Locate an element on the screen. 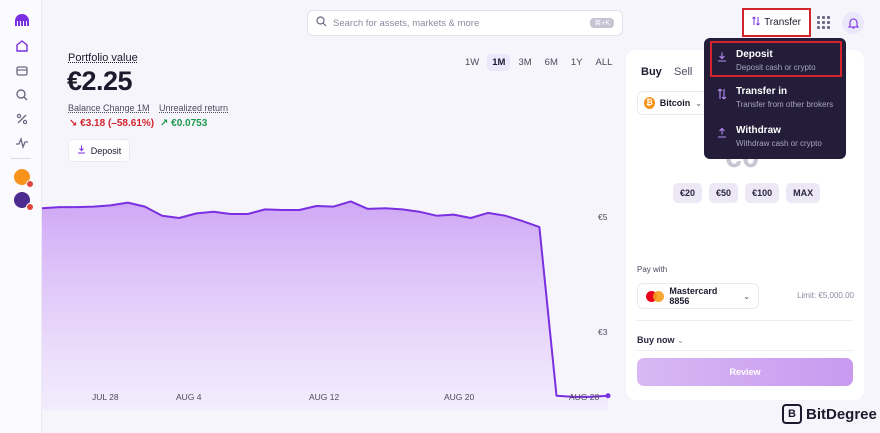 Image resolution: width=880 pixels, height=433 pixels. search-placeholder: Search for assets, markets & more is located at coordinates (406, 23).